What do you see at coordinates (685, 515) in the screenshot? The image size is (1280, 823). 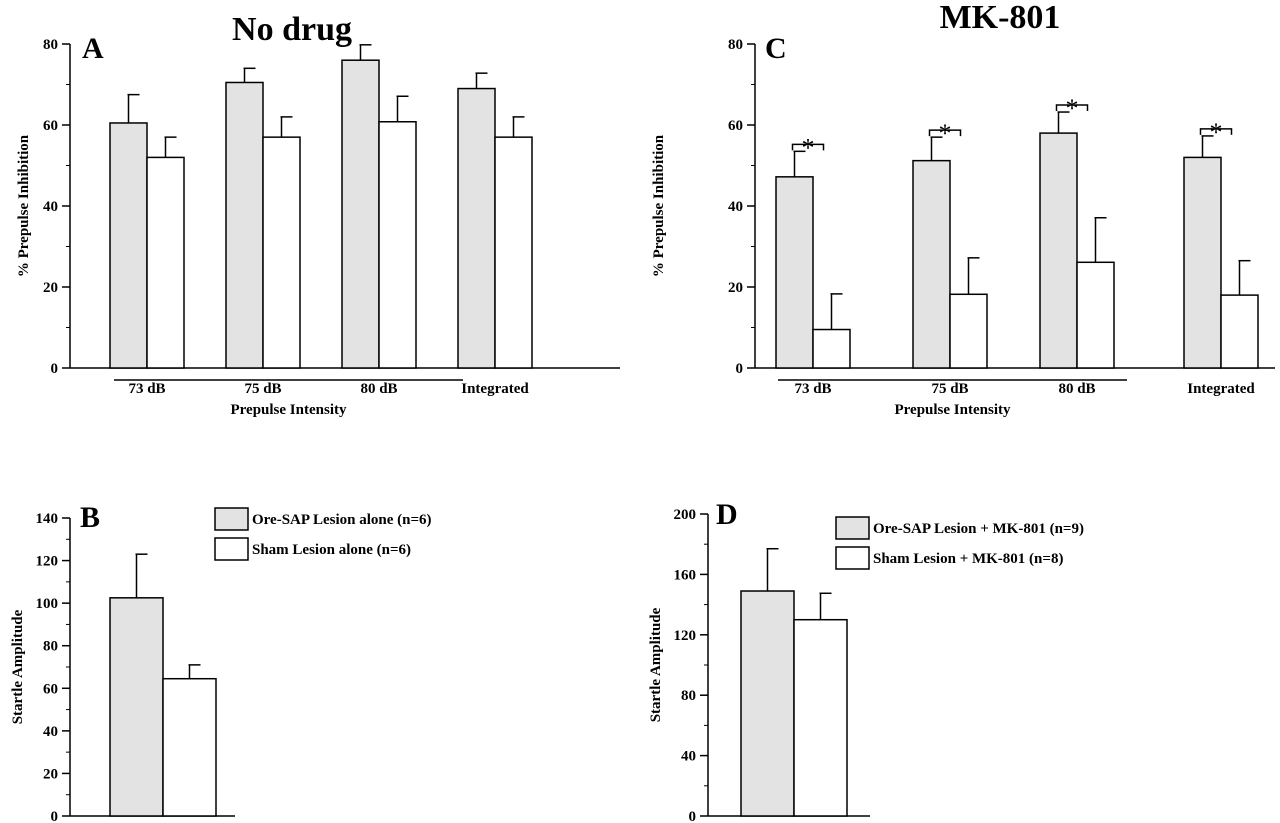 I see `y-tick-label: 200` at bounding box center [685, 515].